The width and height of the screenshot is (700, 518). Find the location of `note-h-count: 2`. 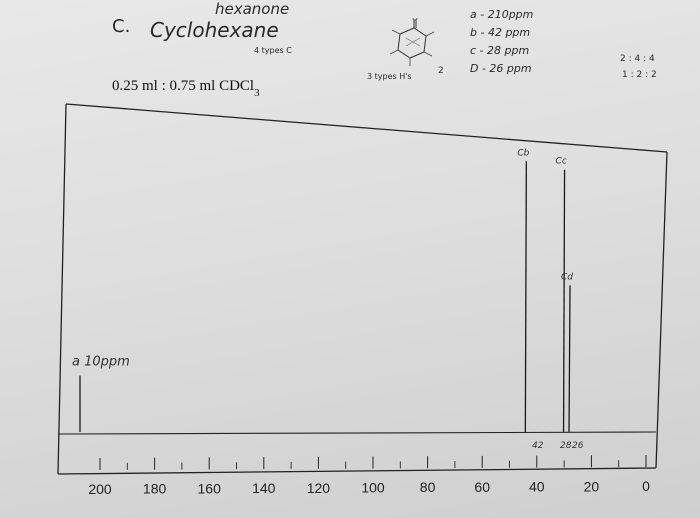

note-h-count: 2 is located at coordinates (441, 71).